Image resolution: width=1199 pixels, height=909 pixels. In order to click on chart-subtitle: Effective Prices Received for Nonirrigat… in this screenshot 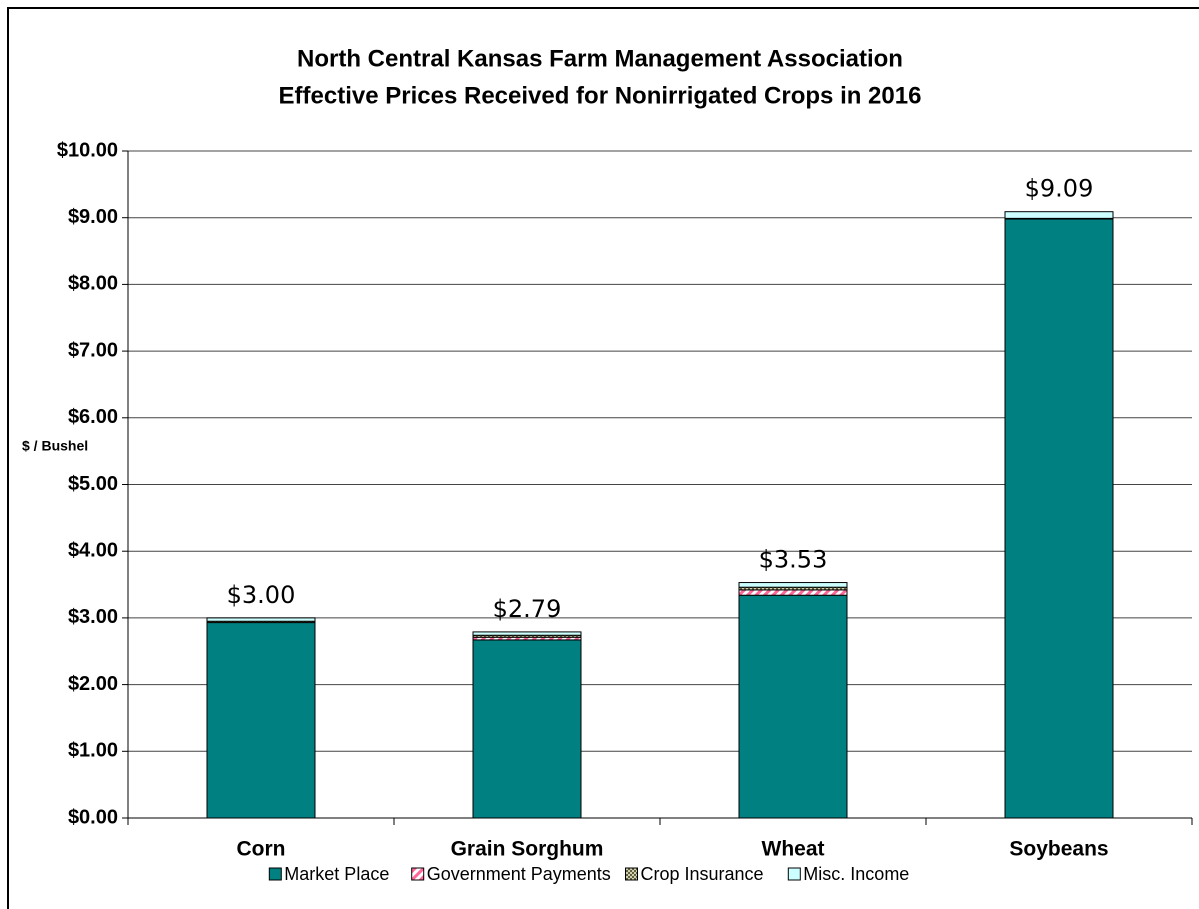, I will do `click(600, 95)`.